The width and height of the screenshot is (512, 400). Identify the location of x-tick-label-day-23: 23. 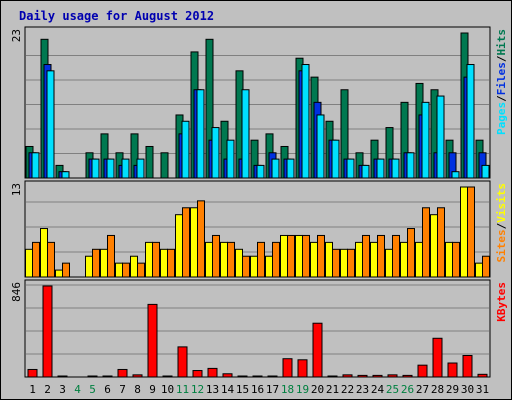
(362, 389).